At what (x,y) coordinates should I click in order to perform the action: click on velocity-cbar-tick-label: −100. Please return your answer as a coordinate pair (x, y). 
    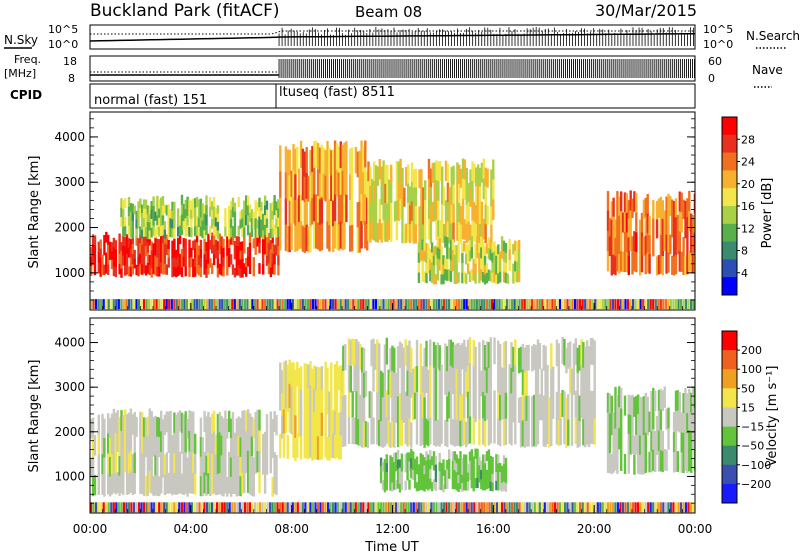
    Looking at the image, I should click on (756, 465).